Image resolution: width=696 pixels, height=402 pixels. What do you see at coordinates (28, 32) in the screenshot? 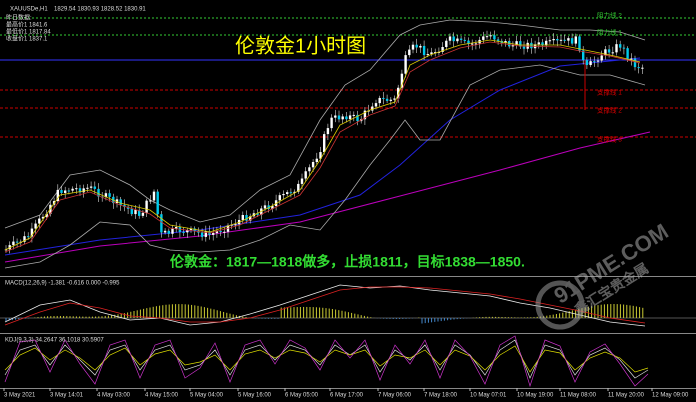
I see `info-line: 最低价1 1817.84` at bounding box center [28, 32].